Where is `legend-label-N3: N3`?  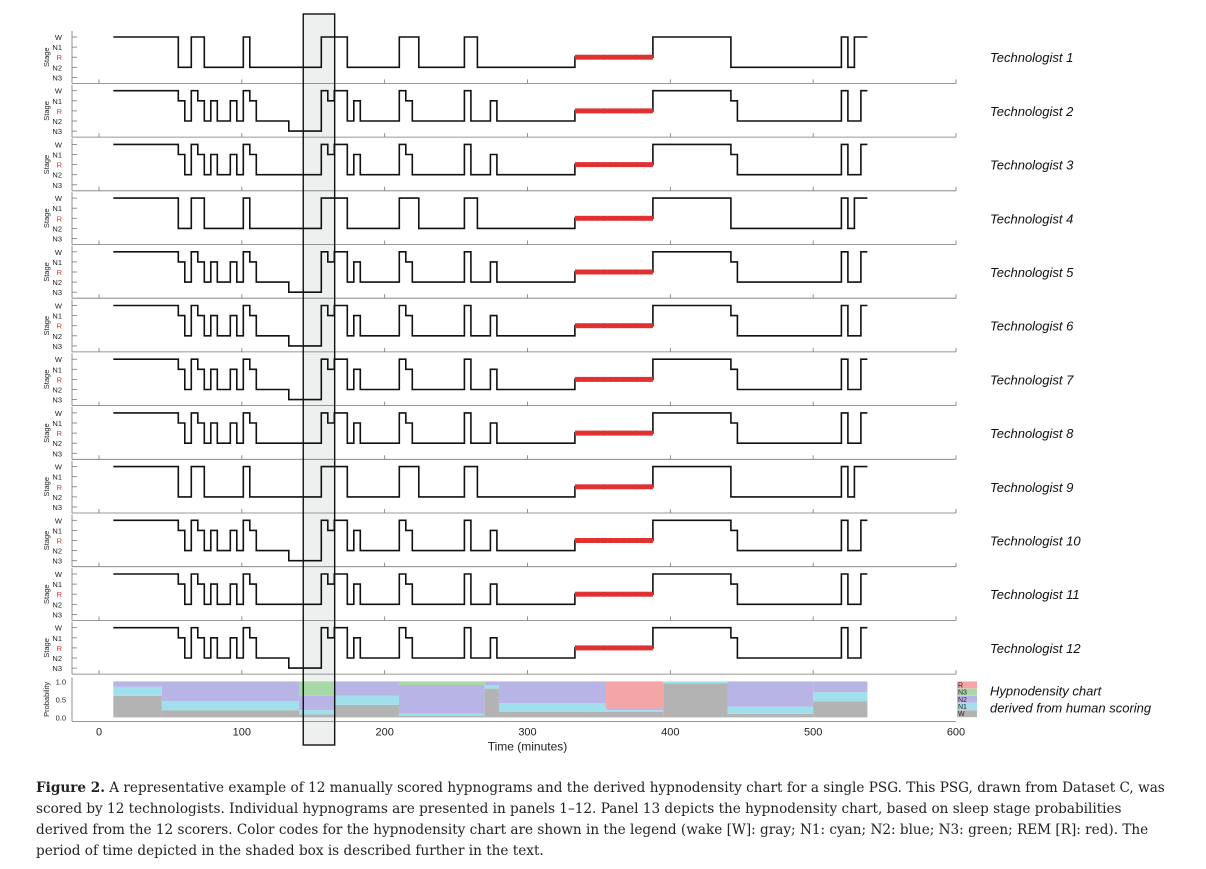 legend-label-N3: N3 is located at coordinates (962, 693).